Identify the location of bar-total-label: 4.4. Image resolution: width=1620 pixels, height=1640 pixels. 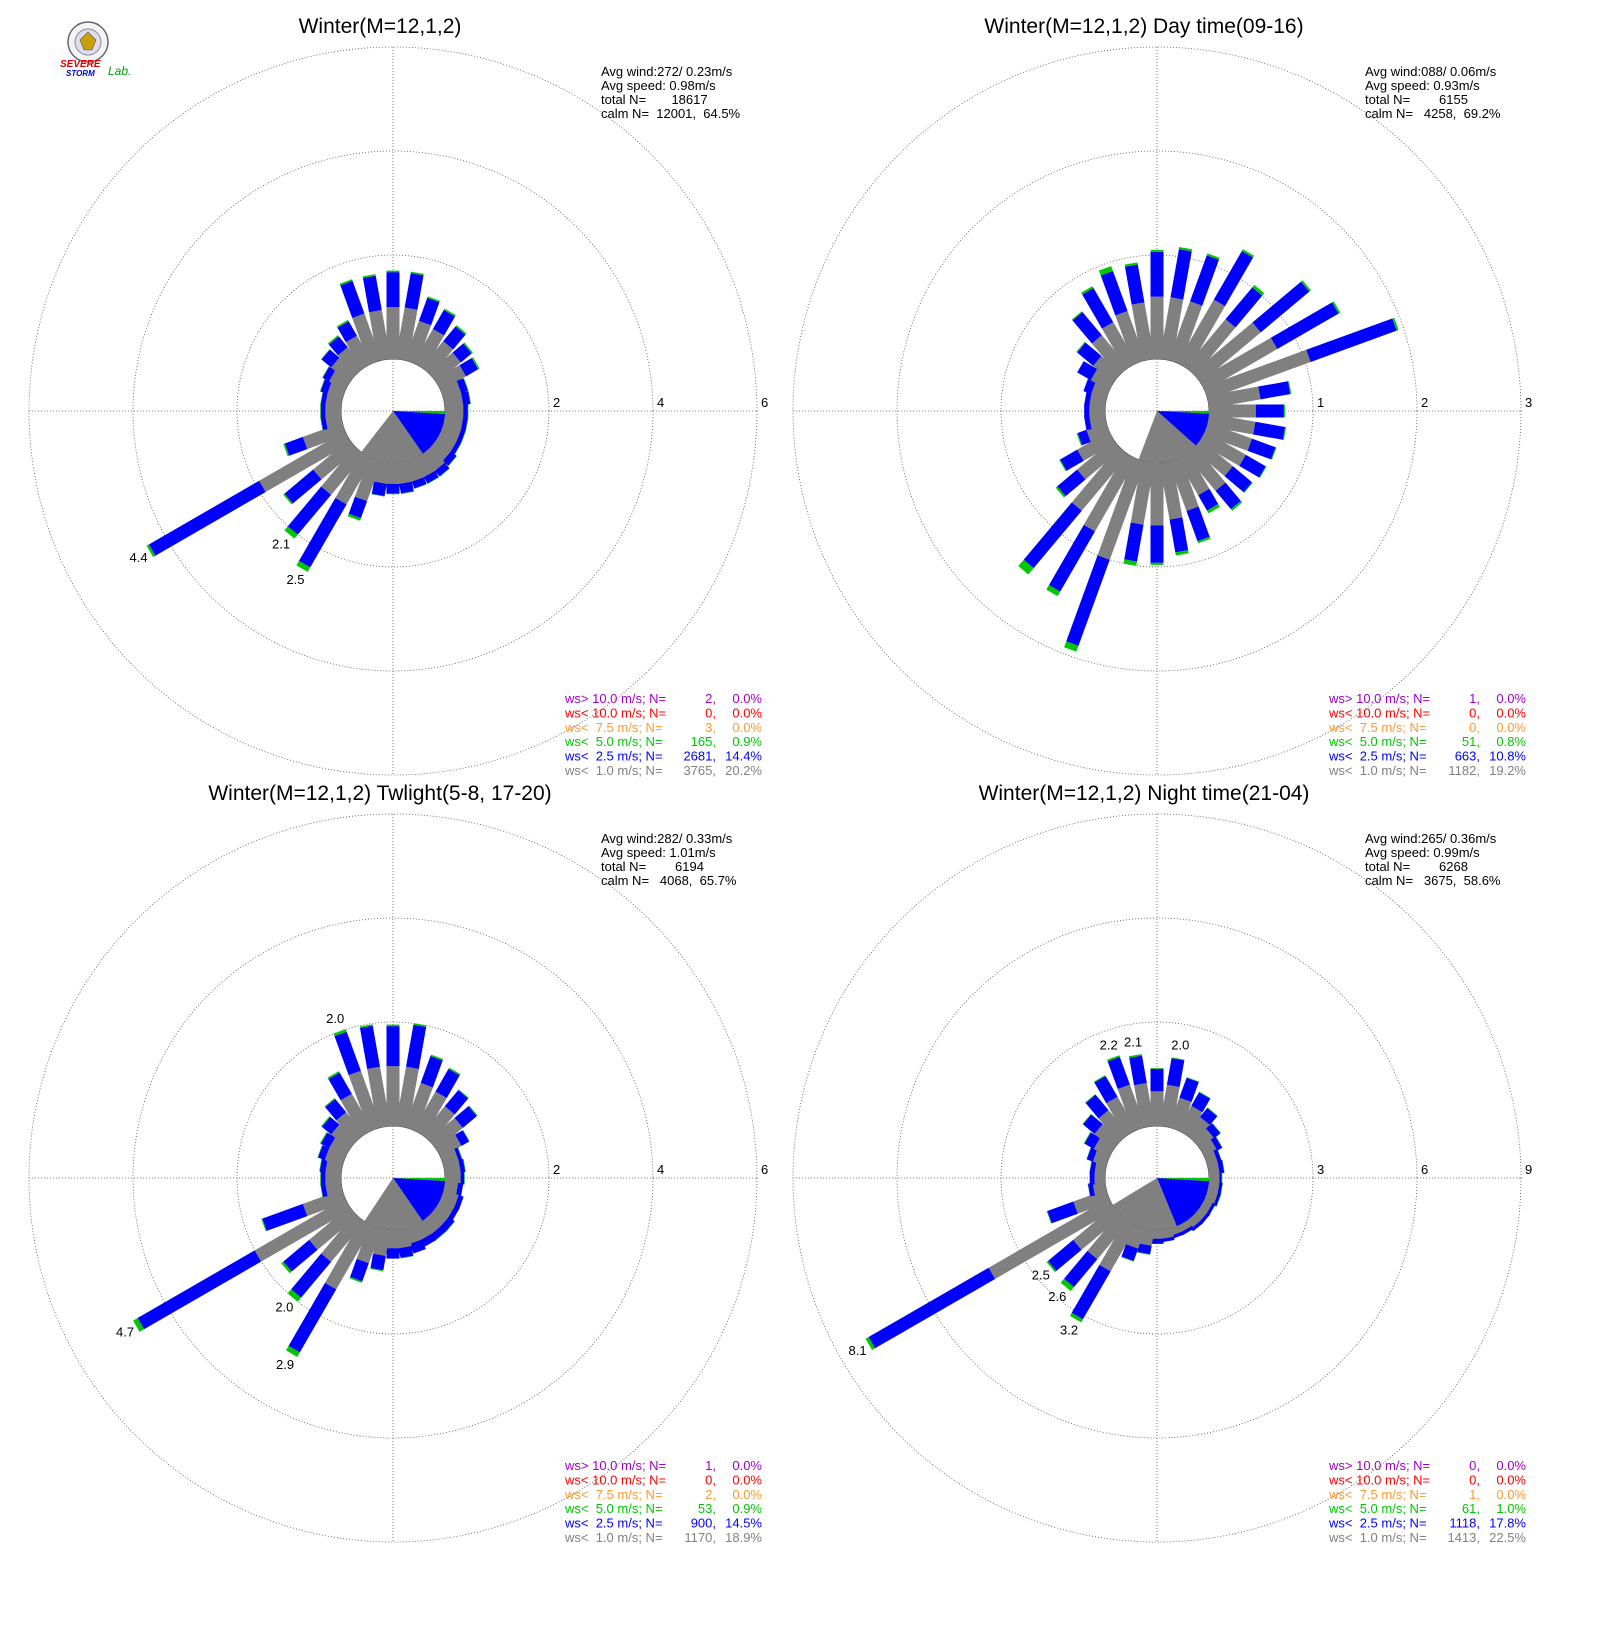
(139, 557).